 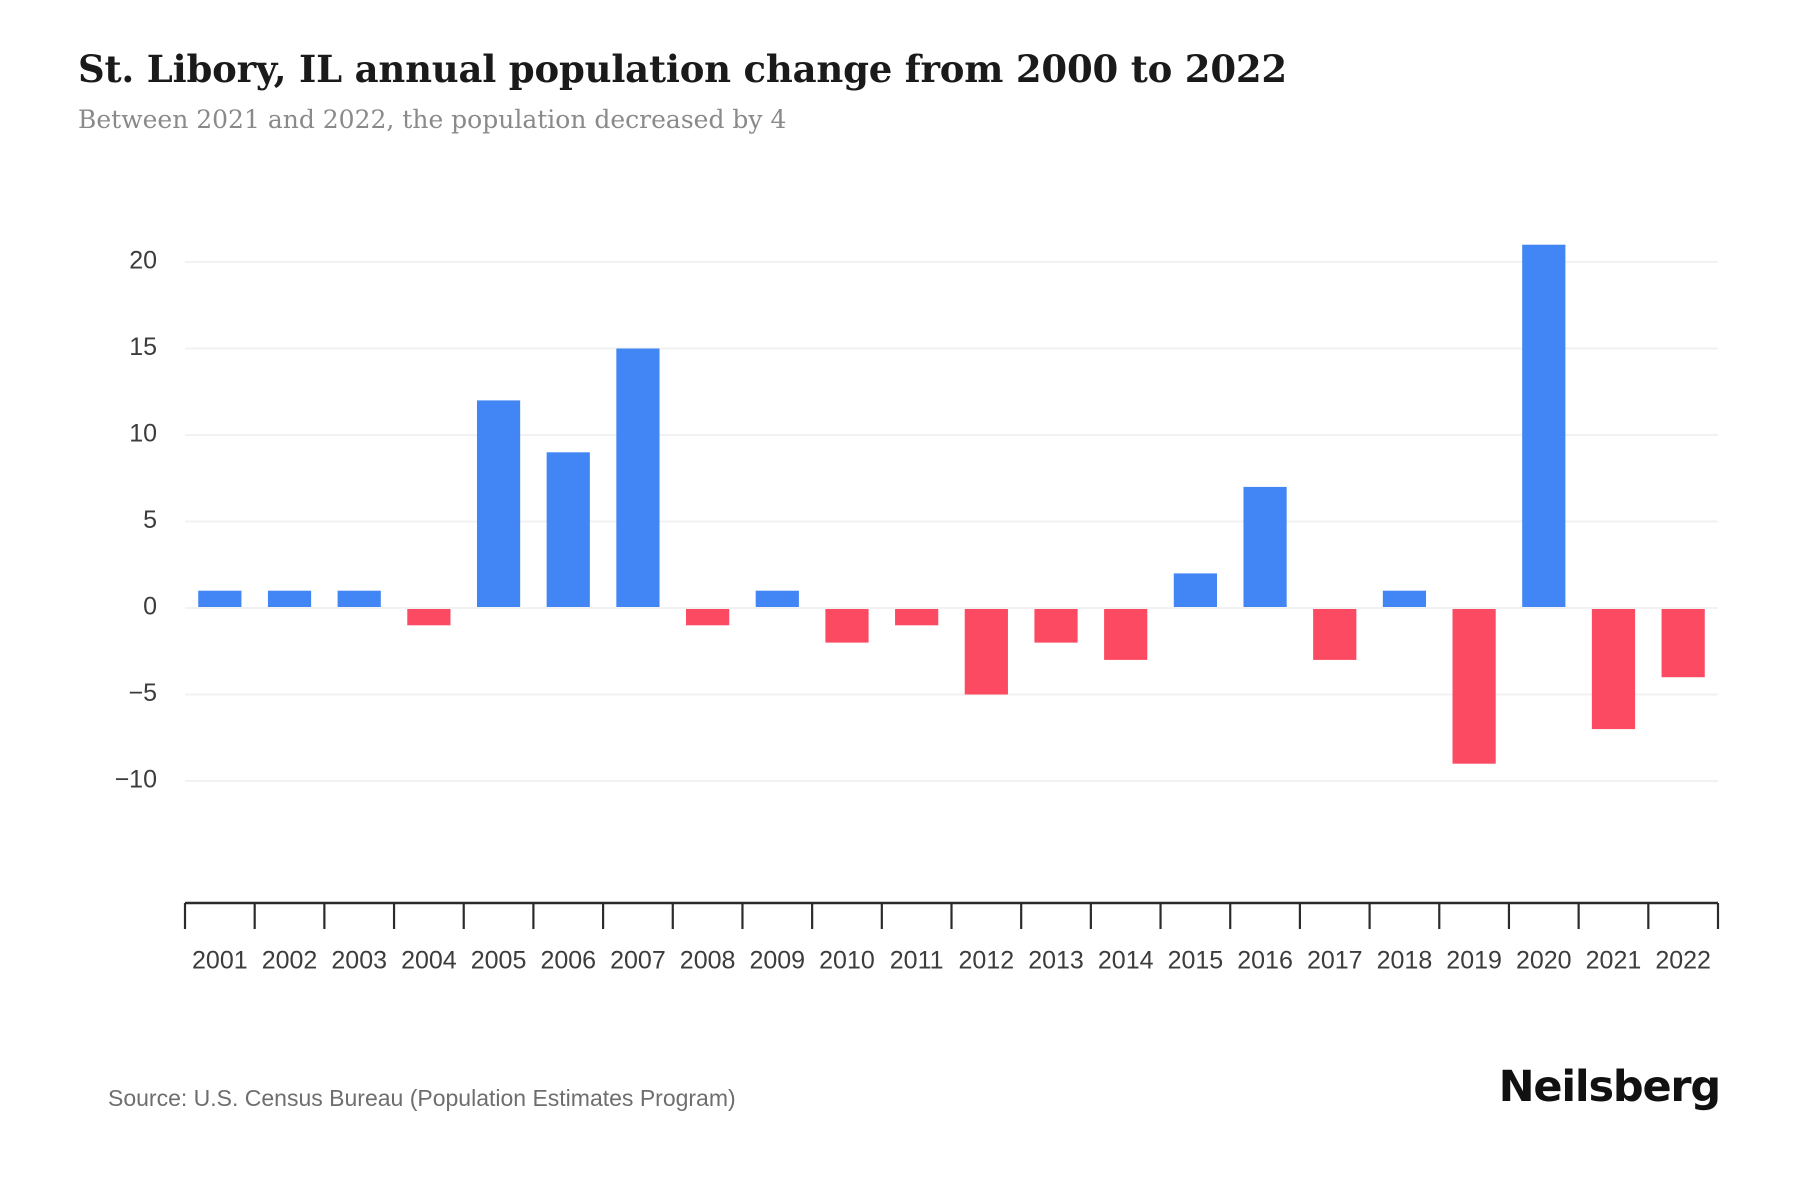 I want to click on x-axis-tick-label: 2019, so click(x=1474, y=961).